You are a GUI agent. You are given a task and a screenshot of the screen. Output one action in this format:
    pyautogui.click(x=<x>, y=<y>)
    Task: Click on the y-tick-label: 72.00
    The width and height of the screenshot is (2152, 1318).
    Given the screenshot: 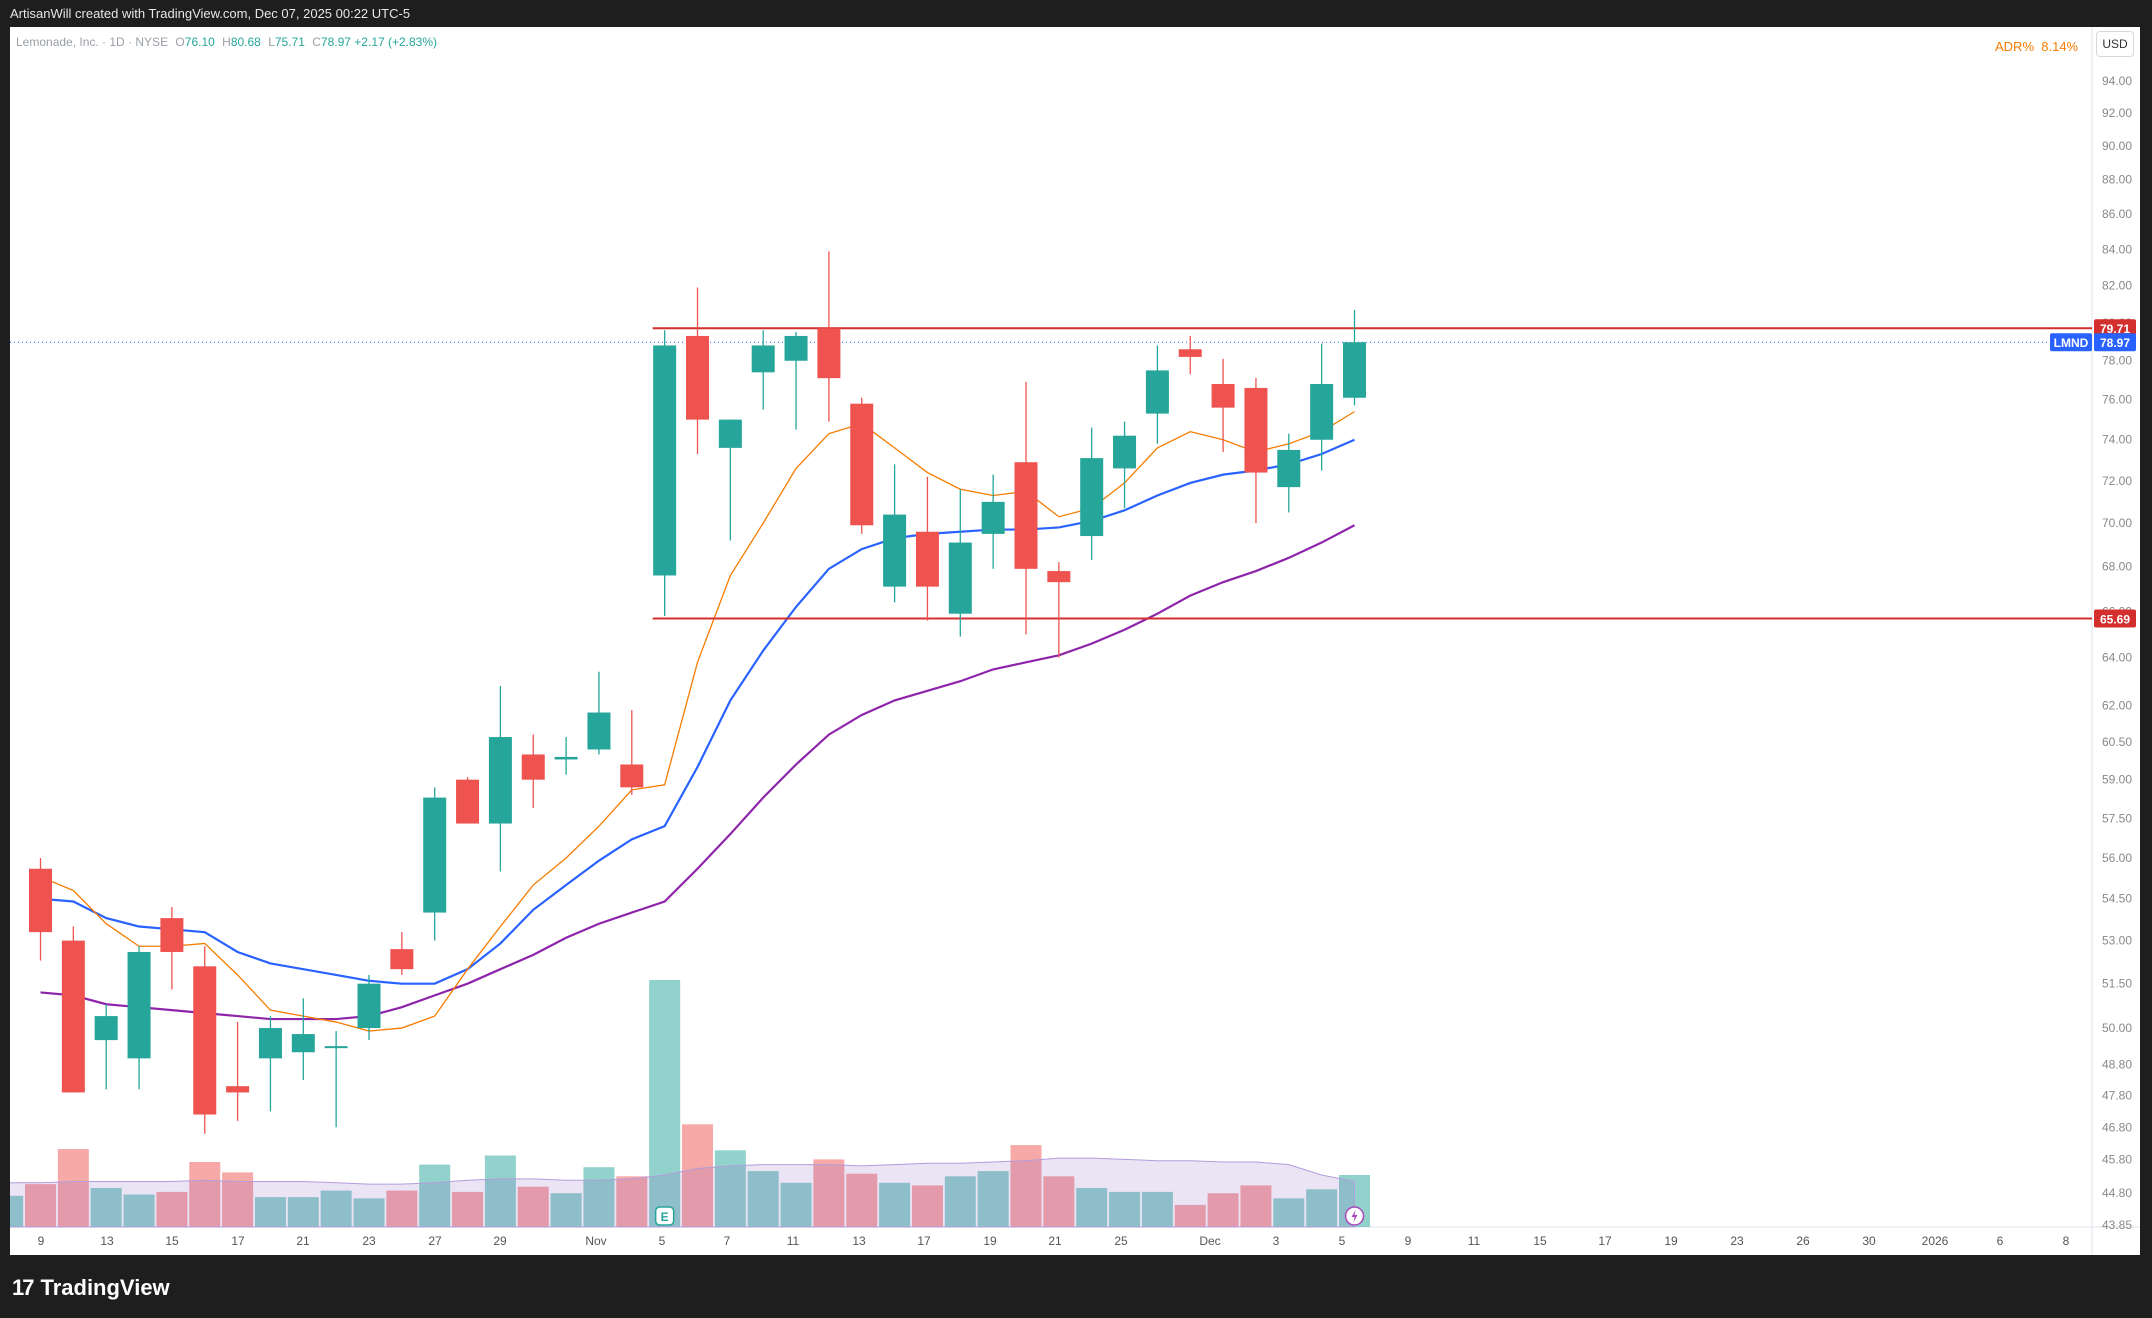 What is the action you would take?
    pyautogui.click(x=2117, y=481)
    